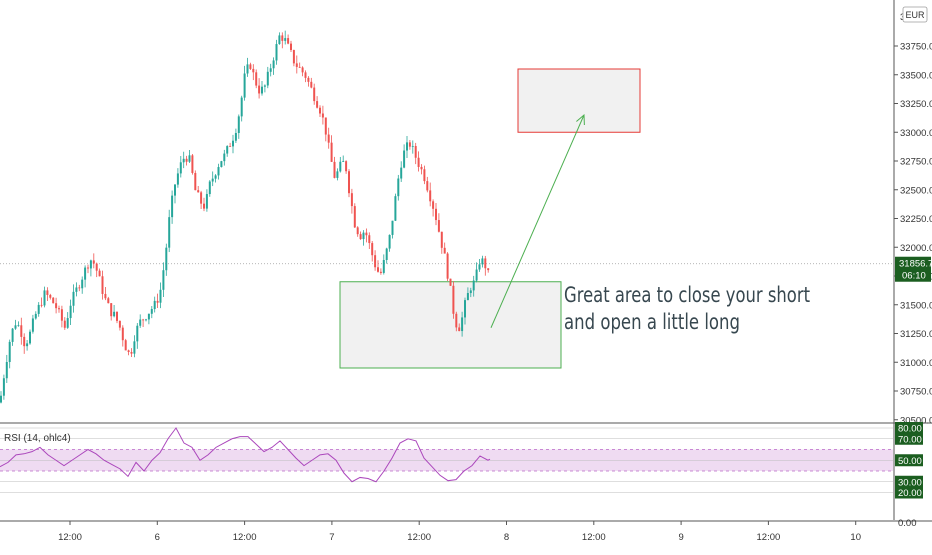  What do you see at coordinates (506, 537) in the screenshot?
I see `time-tick-label: 8` at bounding box center [506, 537].